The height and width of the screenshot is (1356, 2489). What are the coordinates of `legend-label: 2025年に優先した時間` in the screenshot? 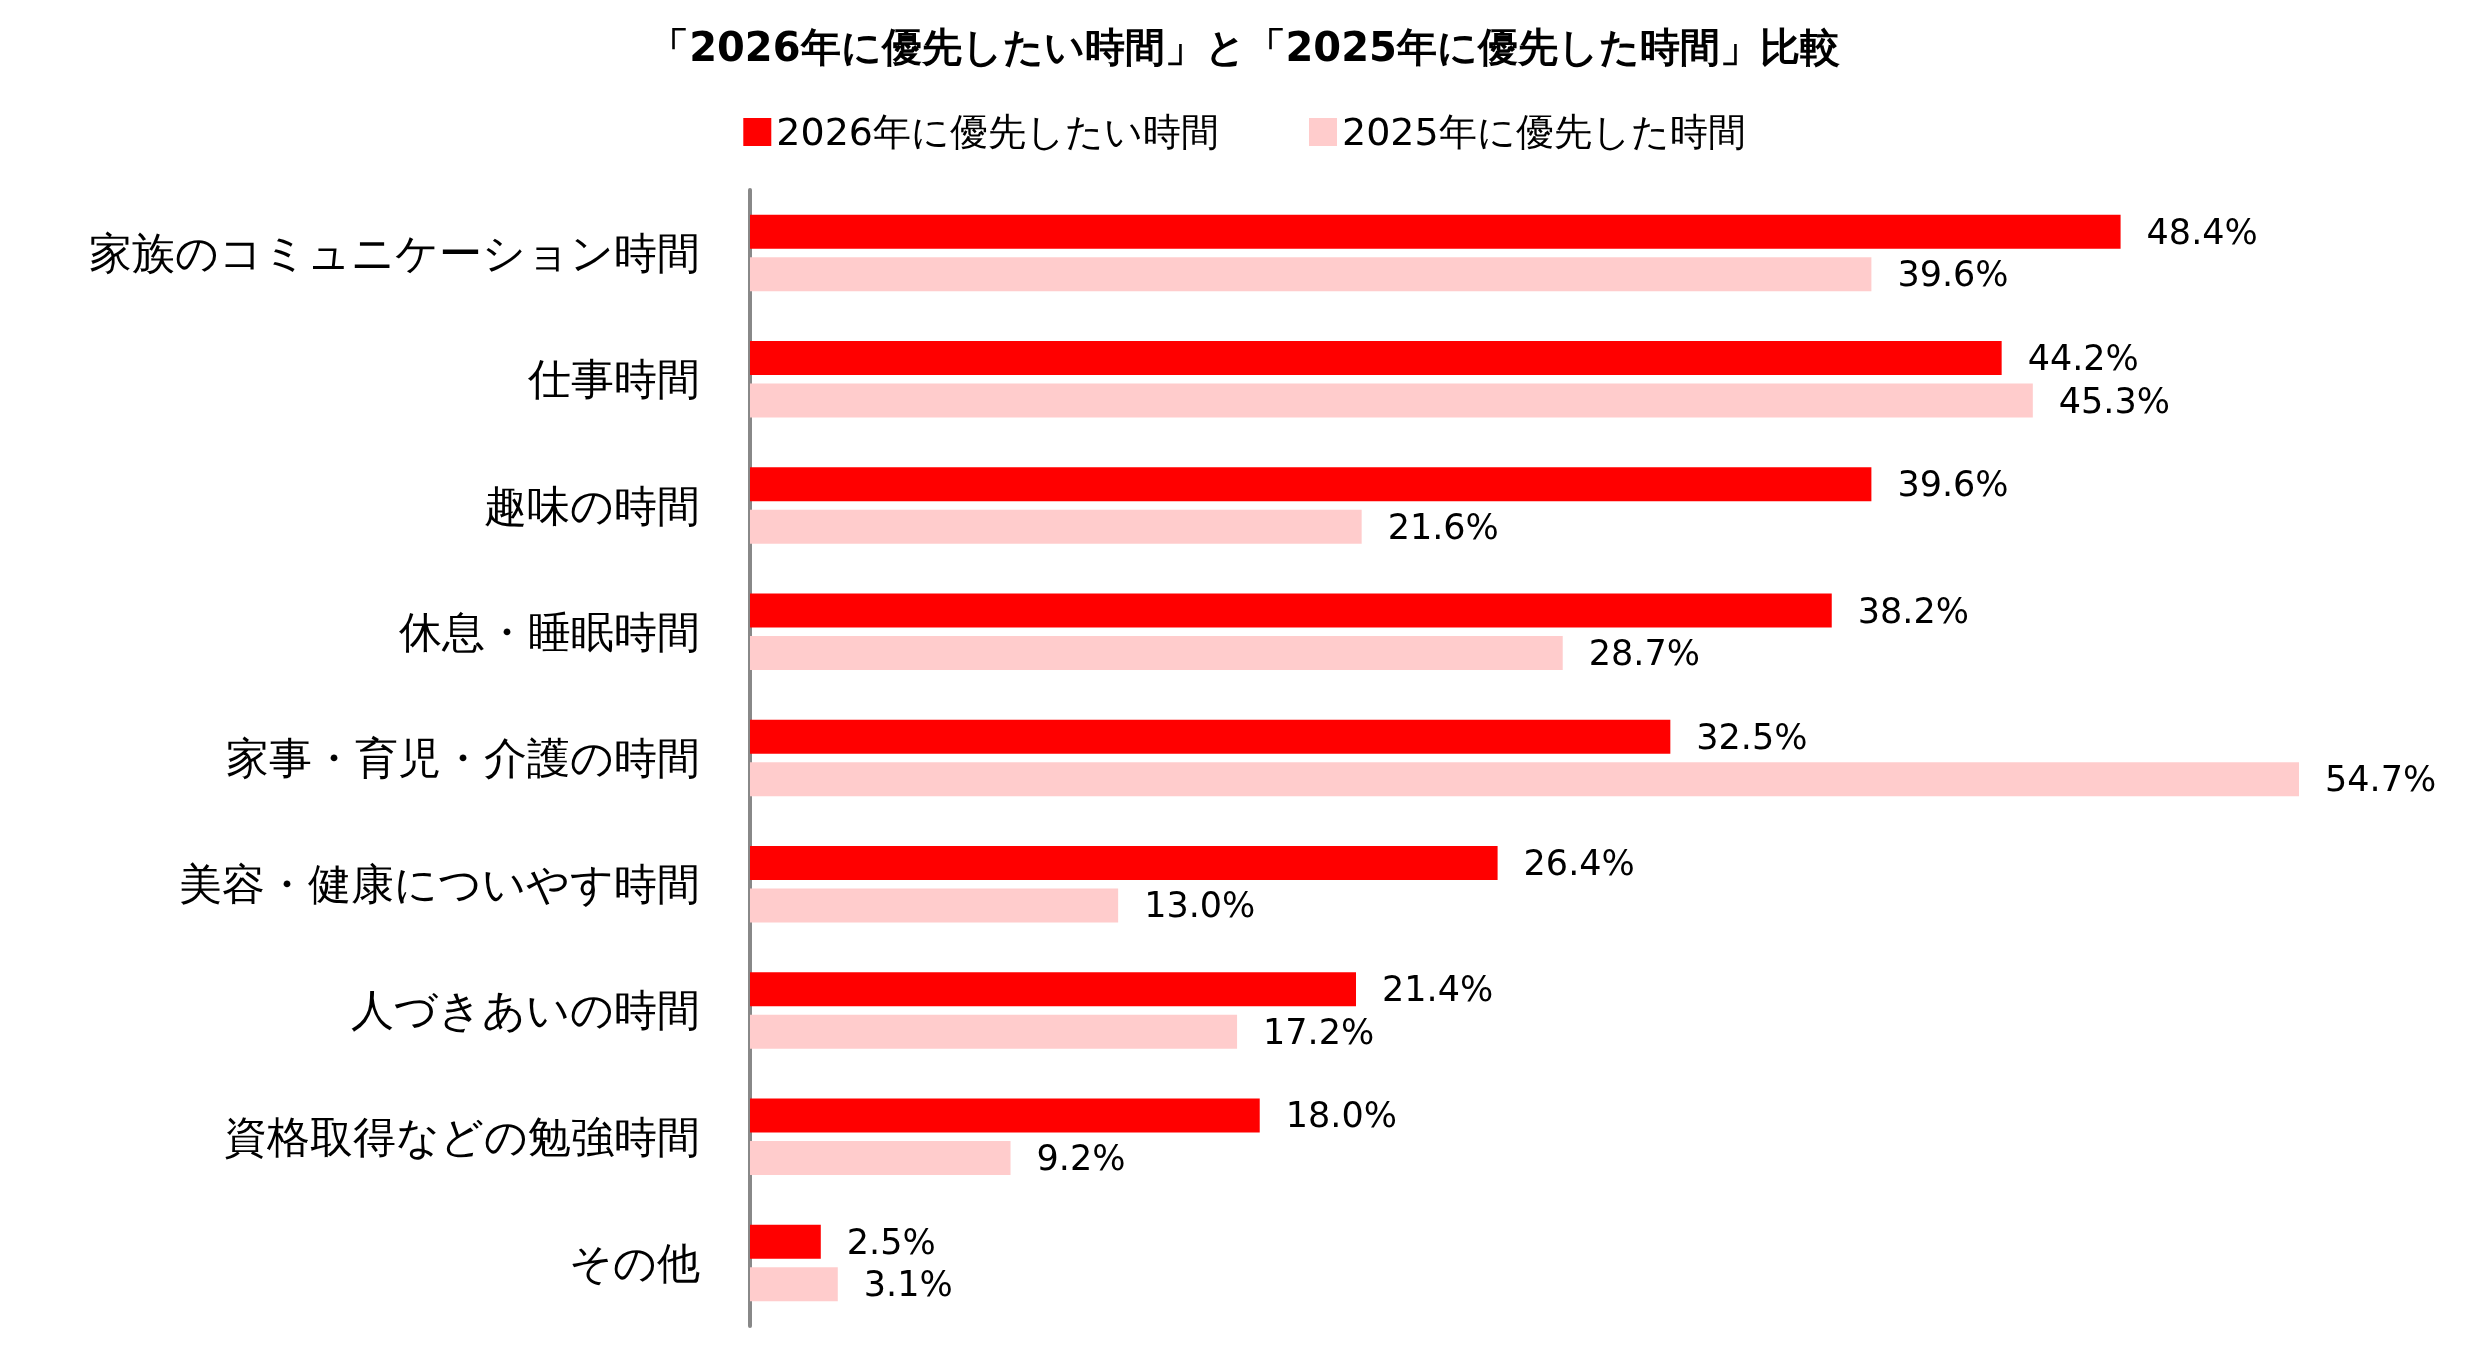 It's located at (1544, 132).